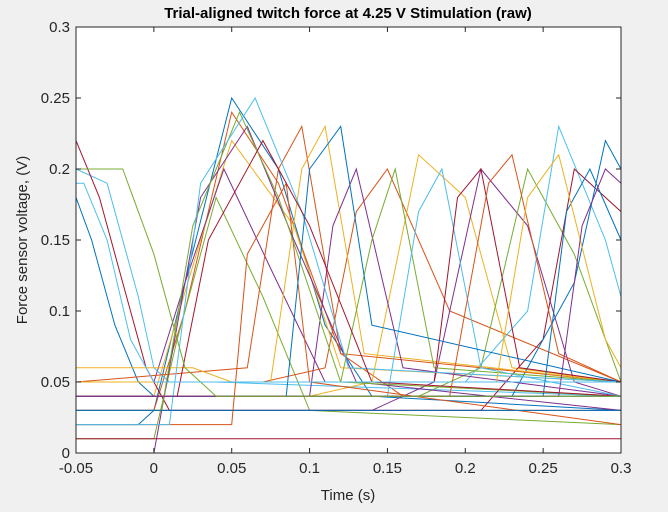  What do you see at coordinates (22, 240) in the screenshot?
I see `y-axis-label: Force sensor voltage, (V)` at bounding box center [22, 240].